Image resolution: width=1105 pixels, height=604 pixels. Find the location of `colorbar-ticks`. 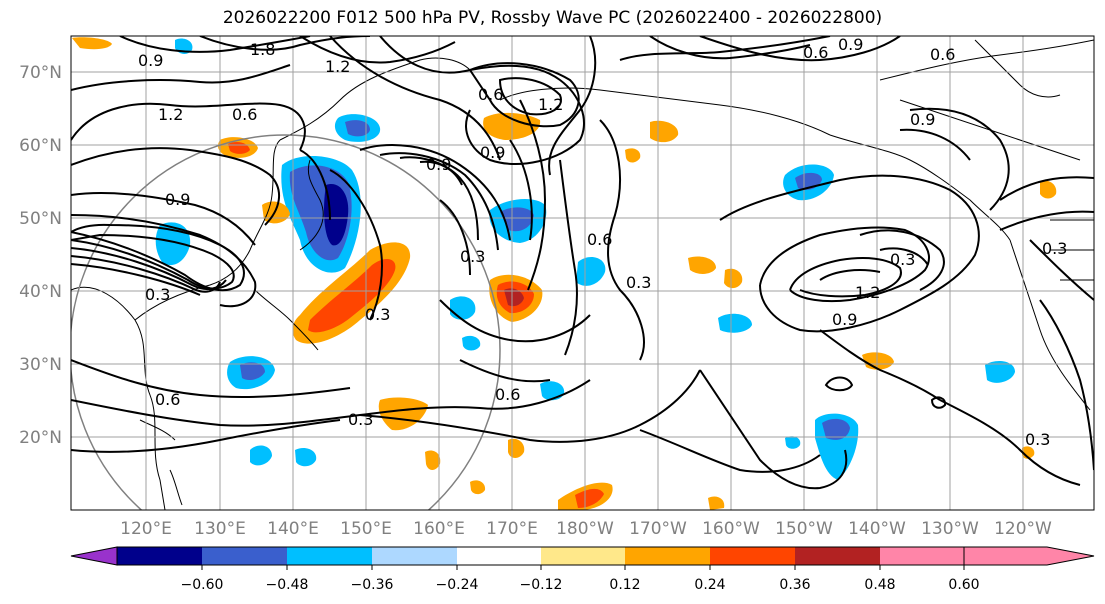

colorbar-ticks is located at coordinates (583, 567).